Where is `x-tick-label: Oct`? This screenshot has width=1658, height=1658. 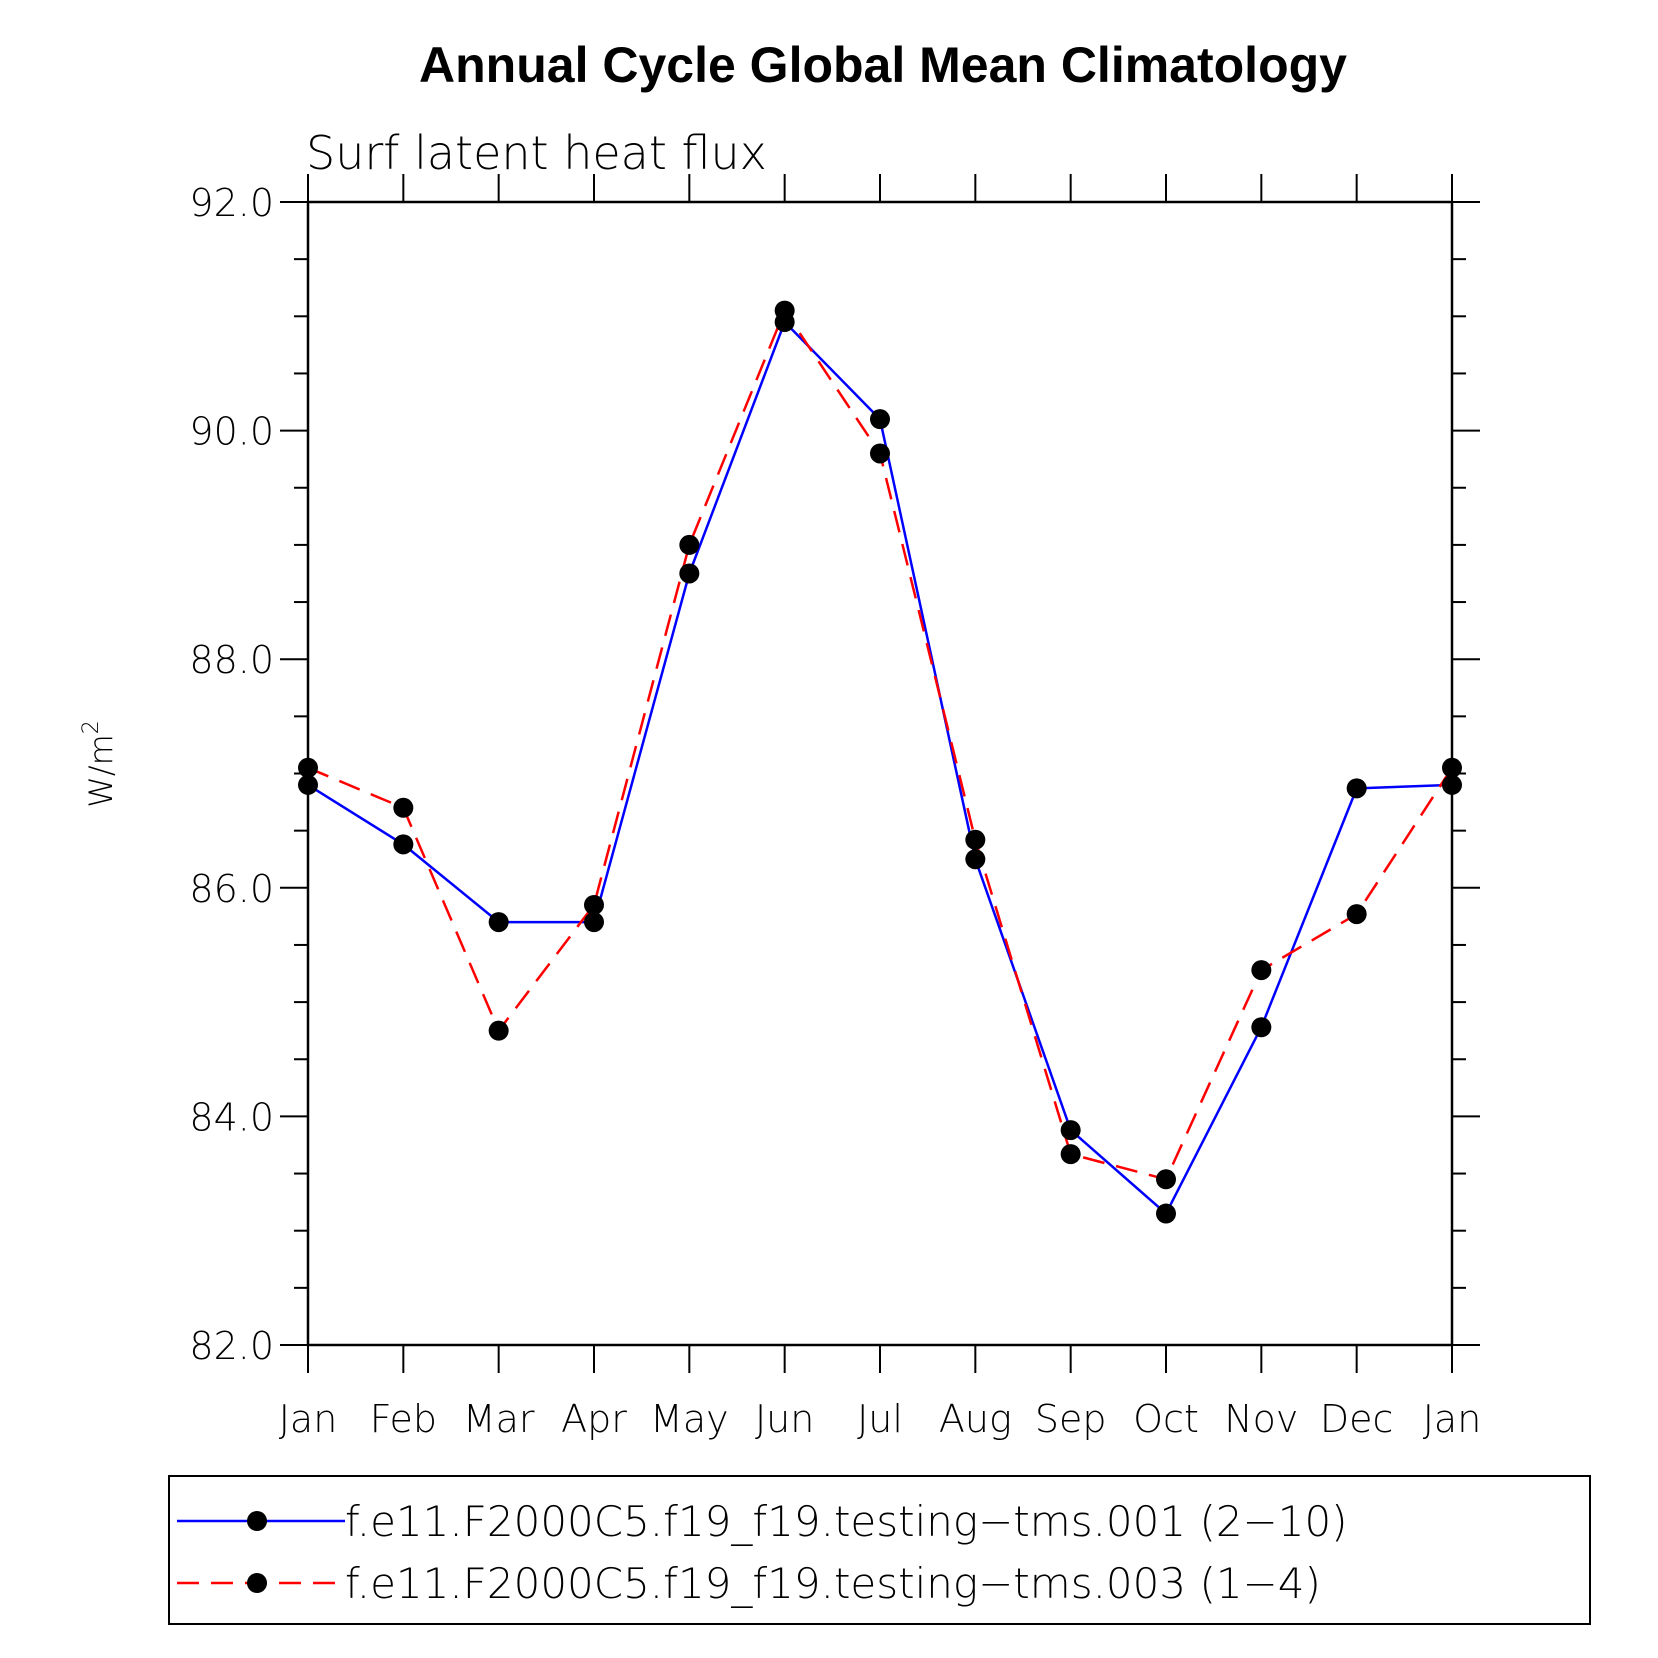
x-tick-label: Oct is located at coordinates (1166, 1419).